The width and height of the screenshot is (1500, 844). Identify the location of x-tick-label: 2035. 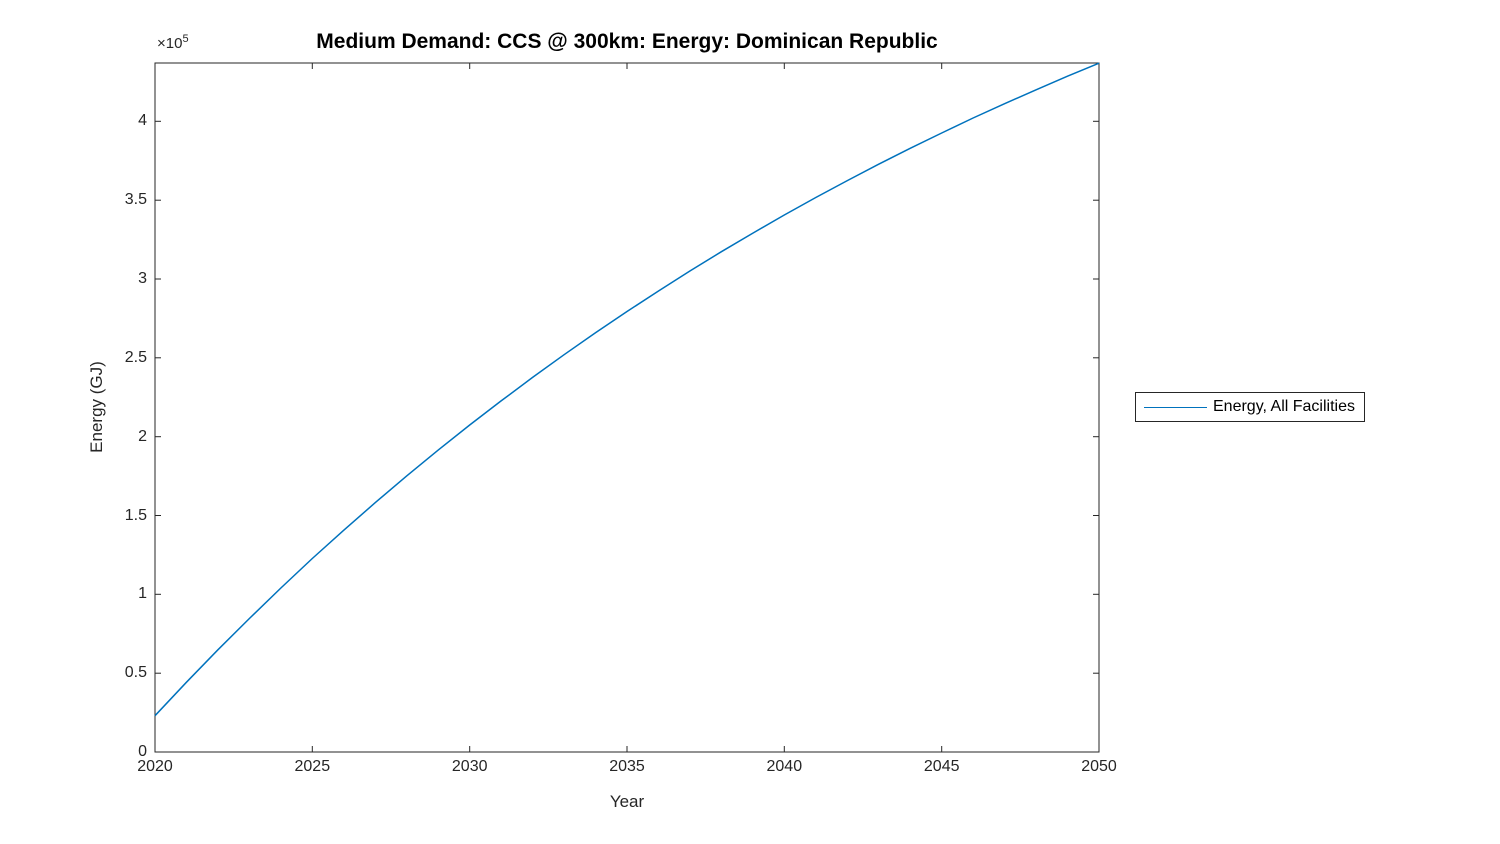
(627, 766).